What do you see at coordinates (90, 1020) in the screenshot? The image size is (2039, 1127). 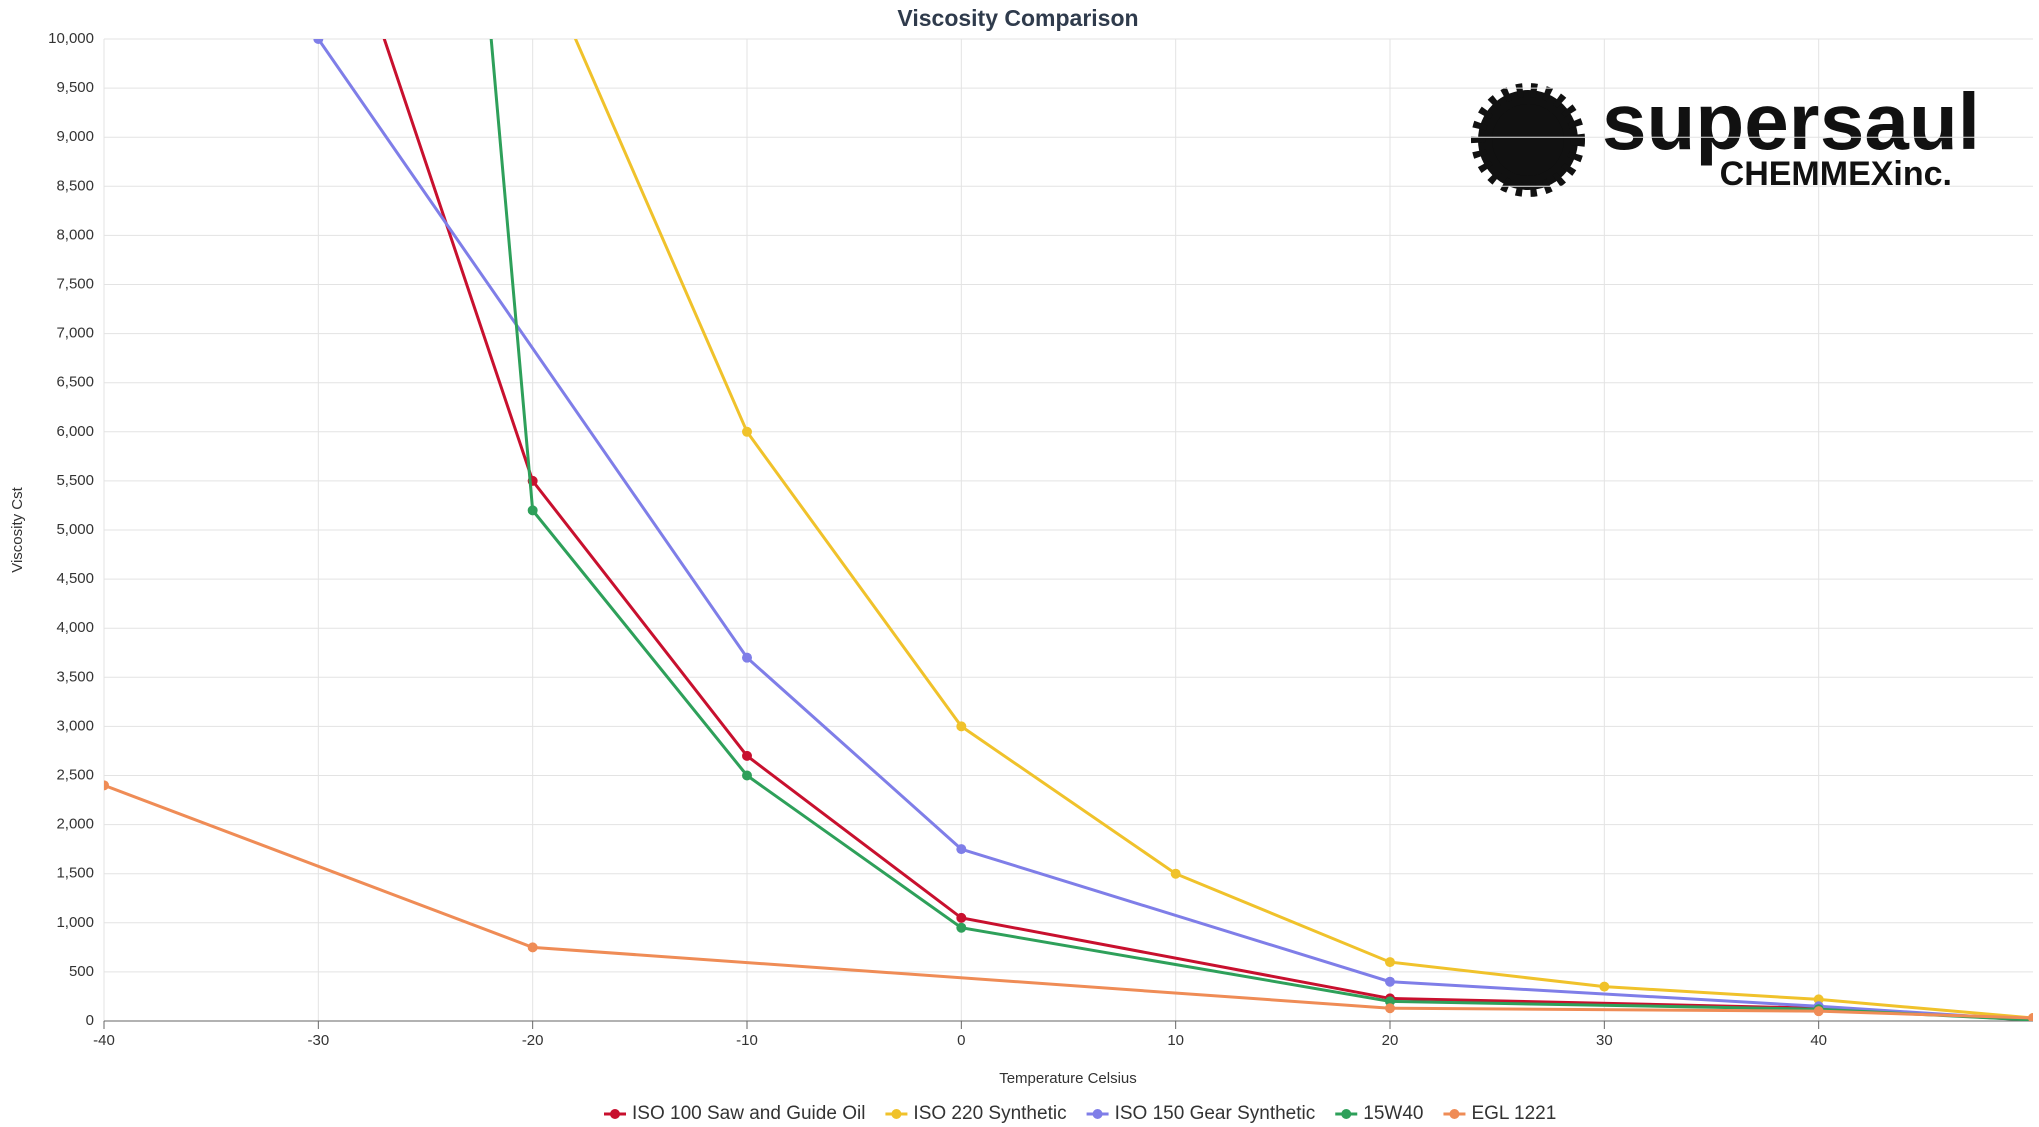 I see `y-tick-label: 0` at bounding box center [90, 1020].